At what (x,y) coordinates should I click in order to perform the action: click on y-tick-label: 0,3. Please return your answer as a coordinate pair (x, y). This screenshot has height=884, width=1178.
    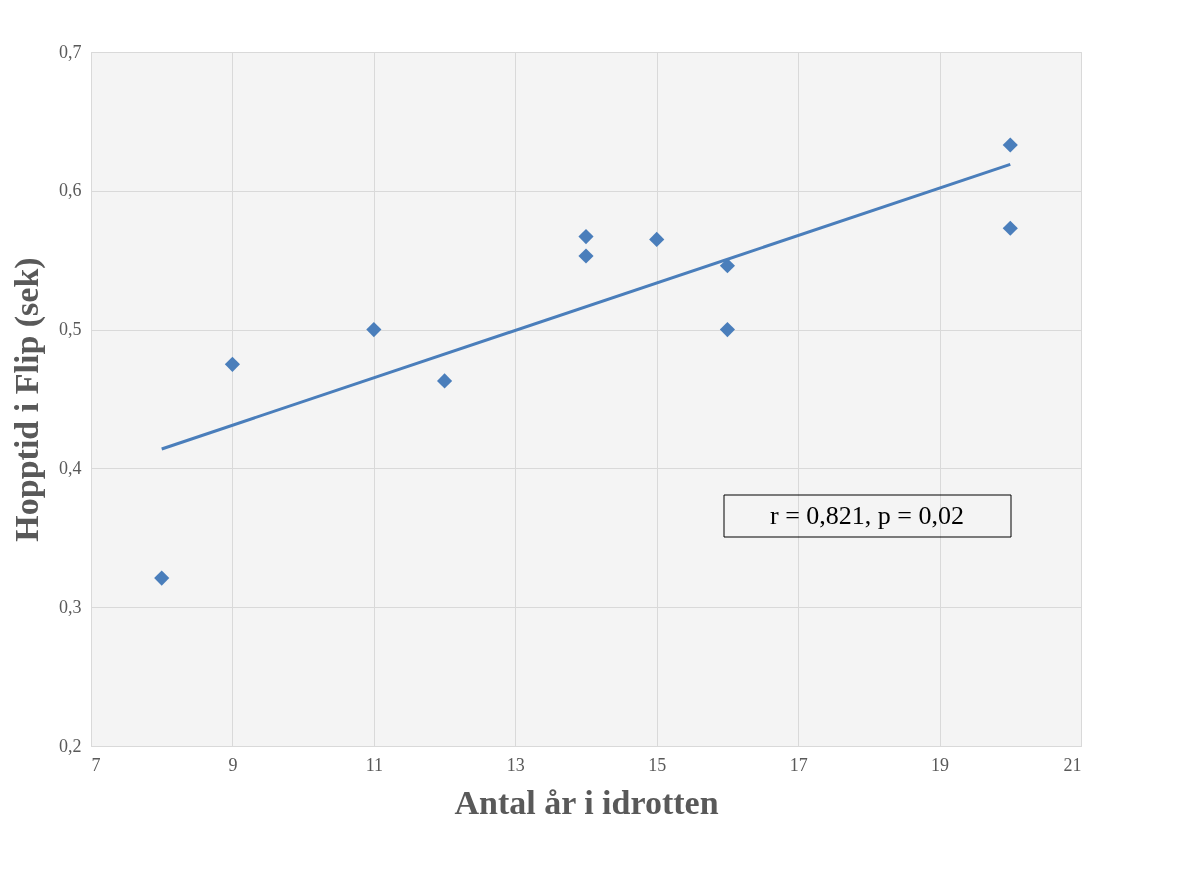
    Looking at the image, I should click on (70, 606).